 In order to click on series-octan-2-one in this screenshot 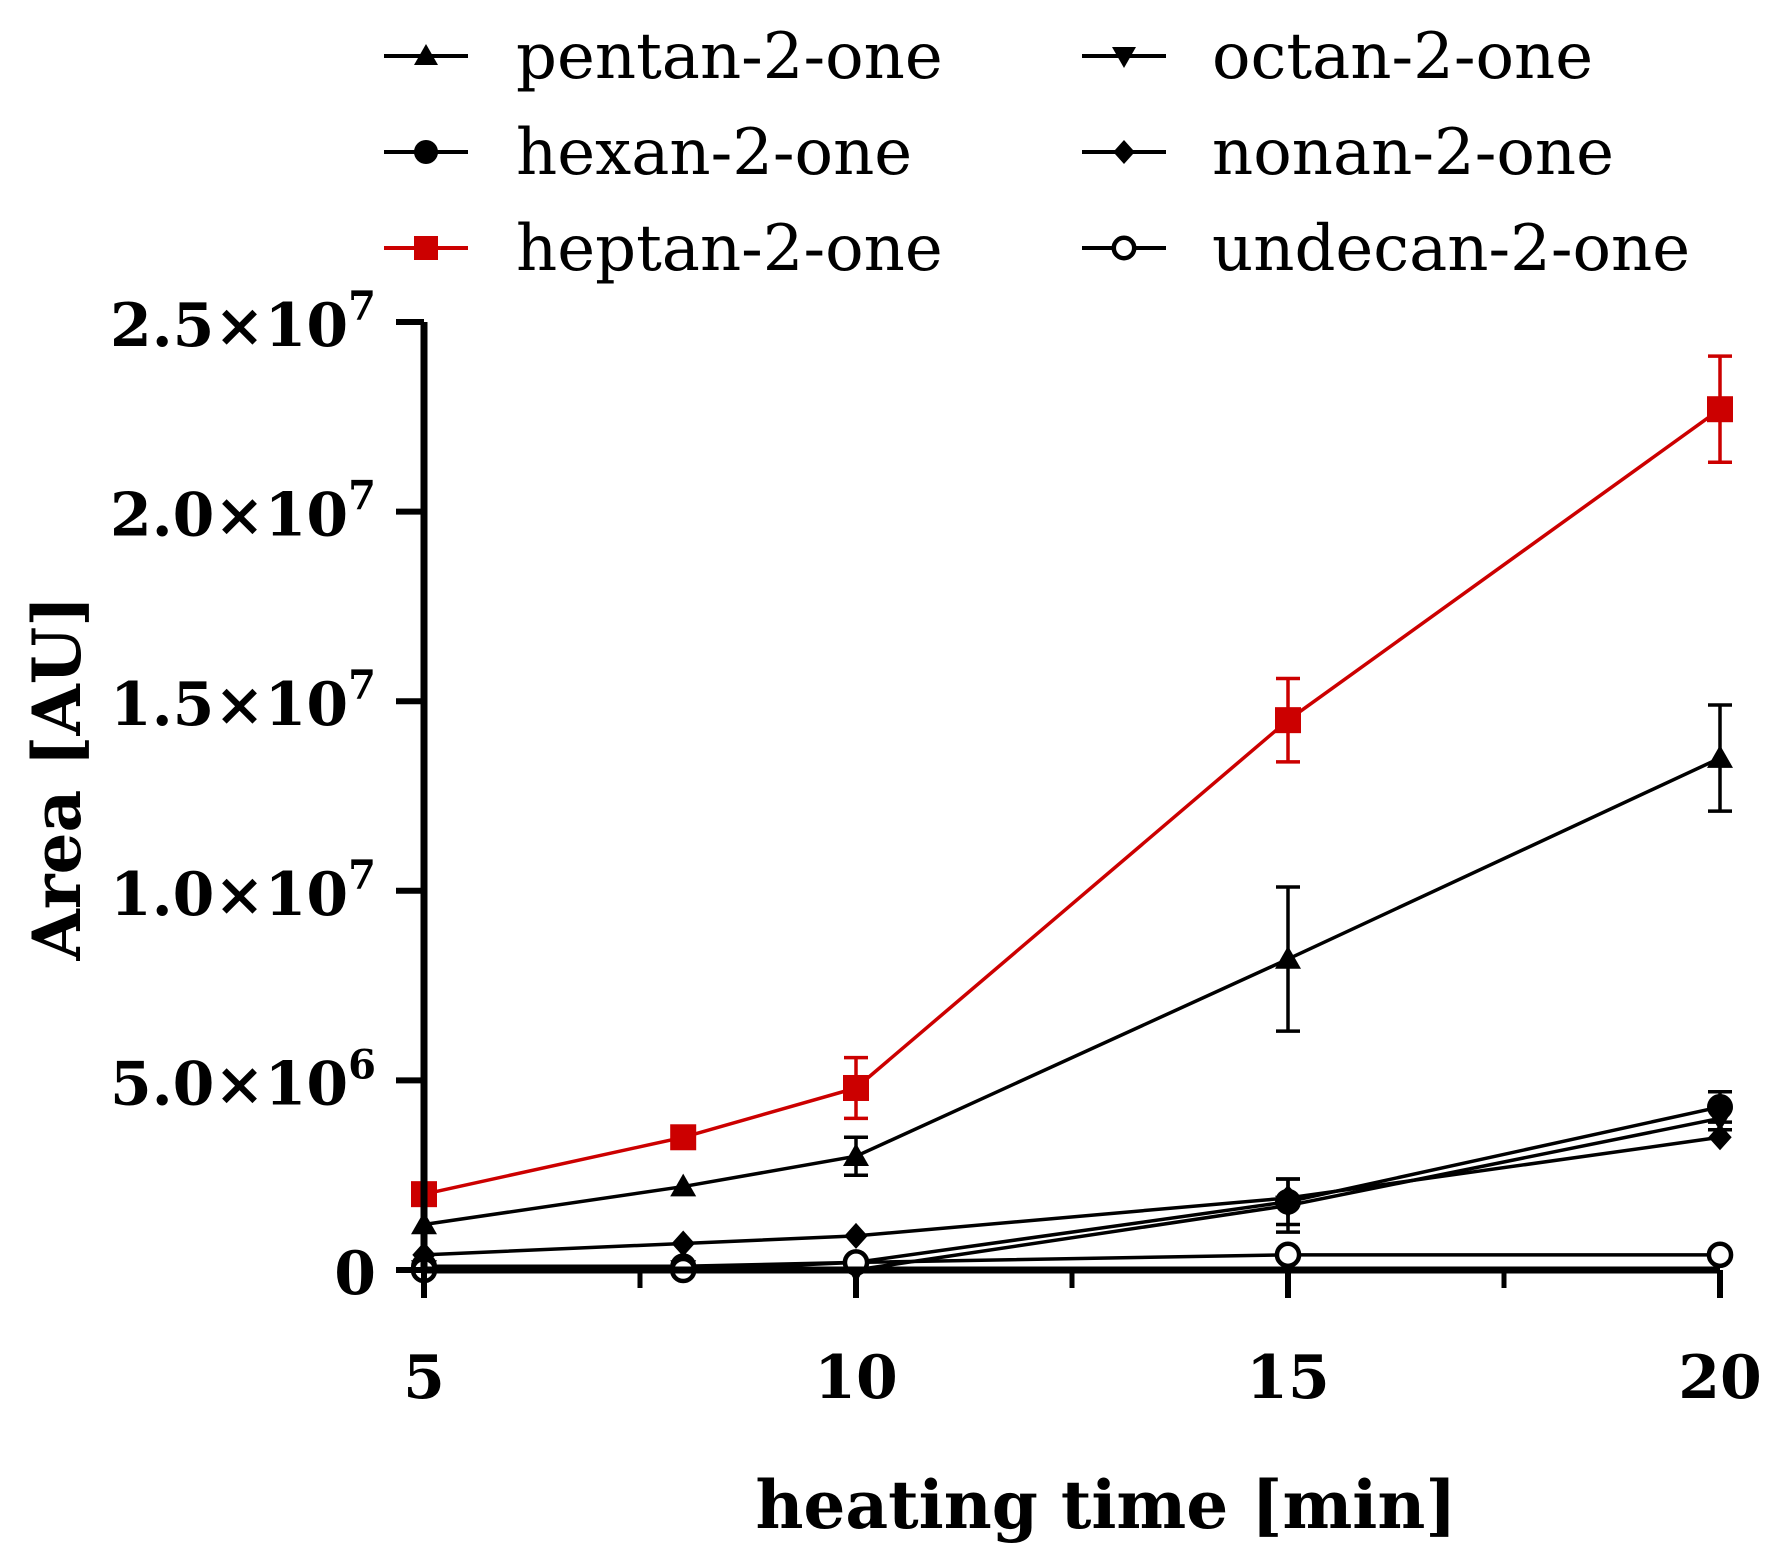, I will do `click(1072, 1194)`.